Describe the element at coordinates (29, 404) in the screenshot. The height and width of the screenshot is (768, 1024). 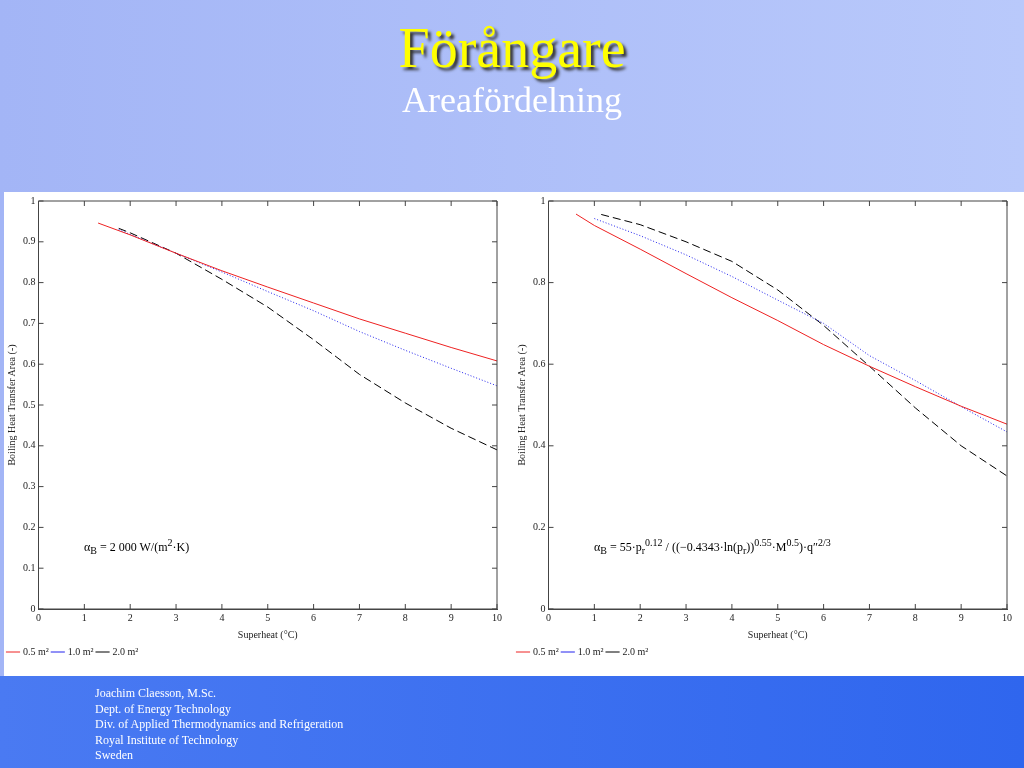
I see `y-tick-label: 0.5` at that location.